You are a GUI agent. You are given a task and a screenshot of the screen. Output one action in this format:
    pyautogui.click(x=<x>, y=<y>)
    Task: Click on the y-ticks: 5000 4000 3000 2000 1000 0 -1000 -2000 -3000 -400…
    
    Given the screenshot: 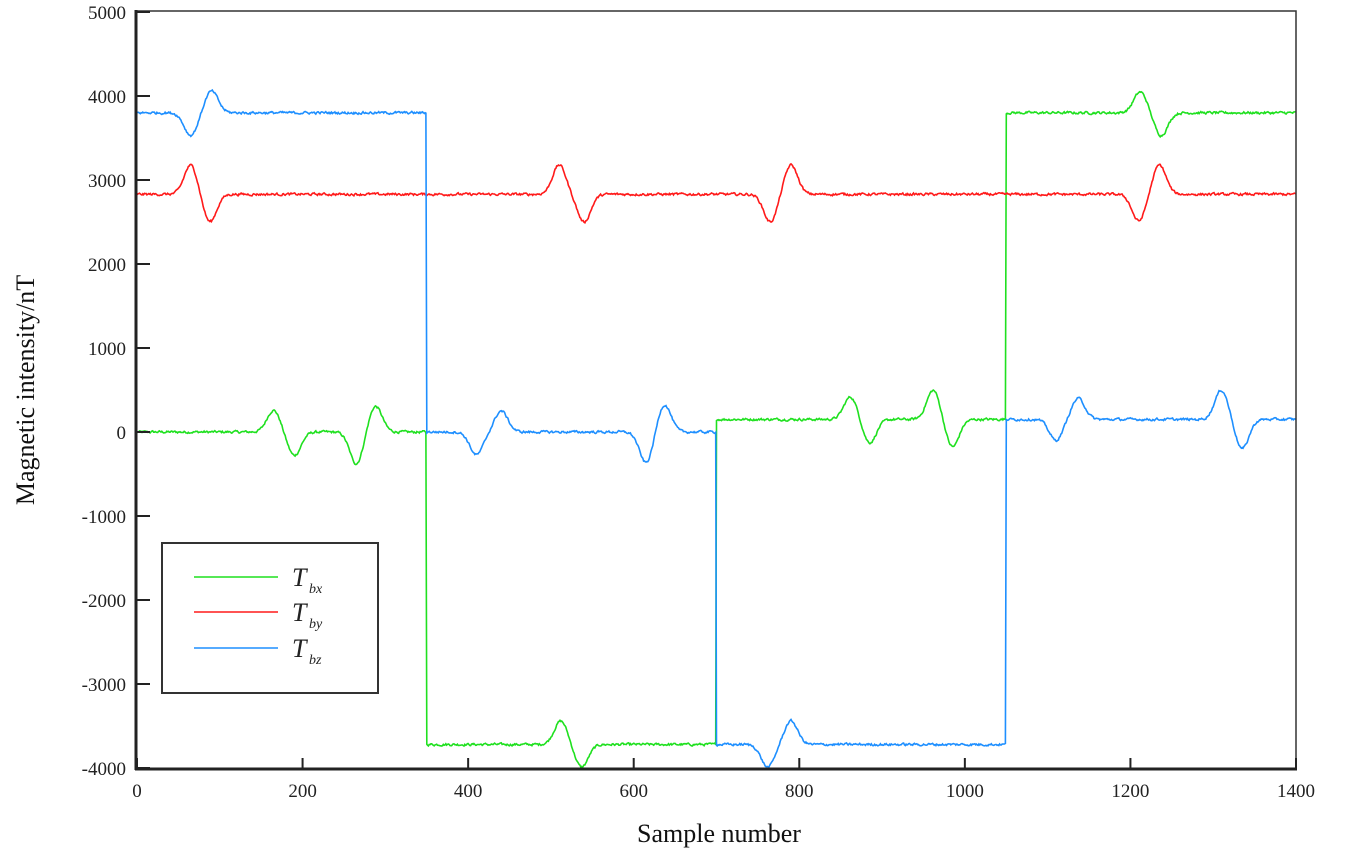 What is the action you would take?
    pyautogui.click(x=116, y=391)
    